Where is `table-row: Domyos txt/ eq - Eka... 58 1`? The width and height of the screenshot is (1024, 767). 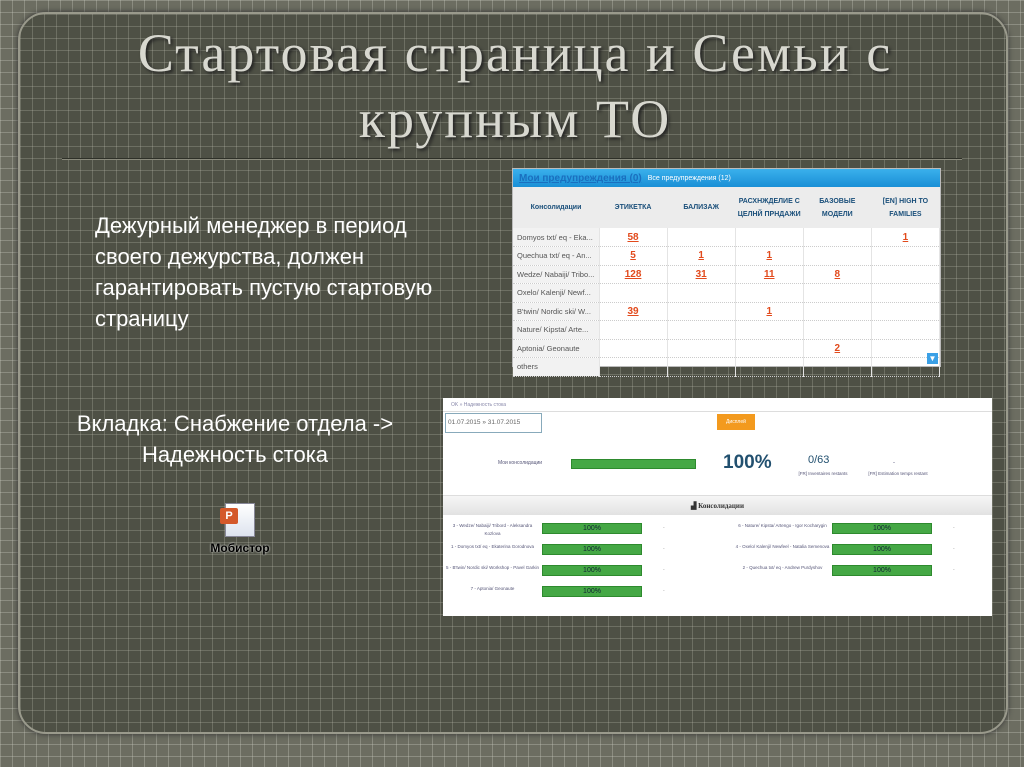
table-row: Domyos txt/ eq - Eka... 58 1 is located at coordinates (727, 237).